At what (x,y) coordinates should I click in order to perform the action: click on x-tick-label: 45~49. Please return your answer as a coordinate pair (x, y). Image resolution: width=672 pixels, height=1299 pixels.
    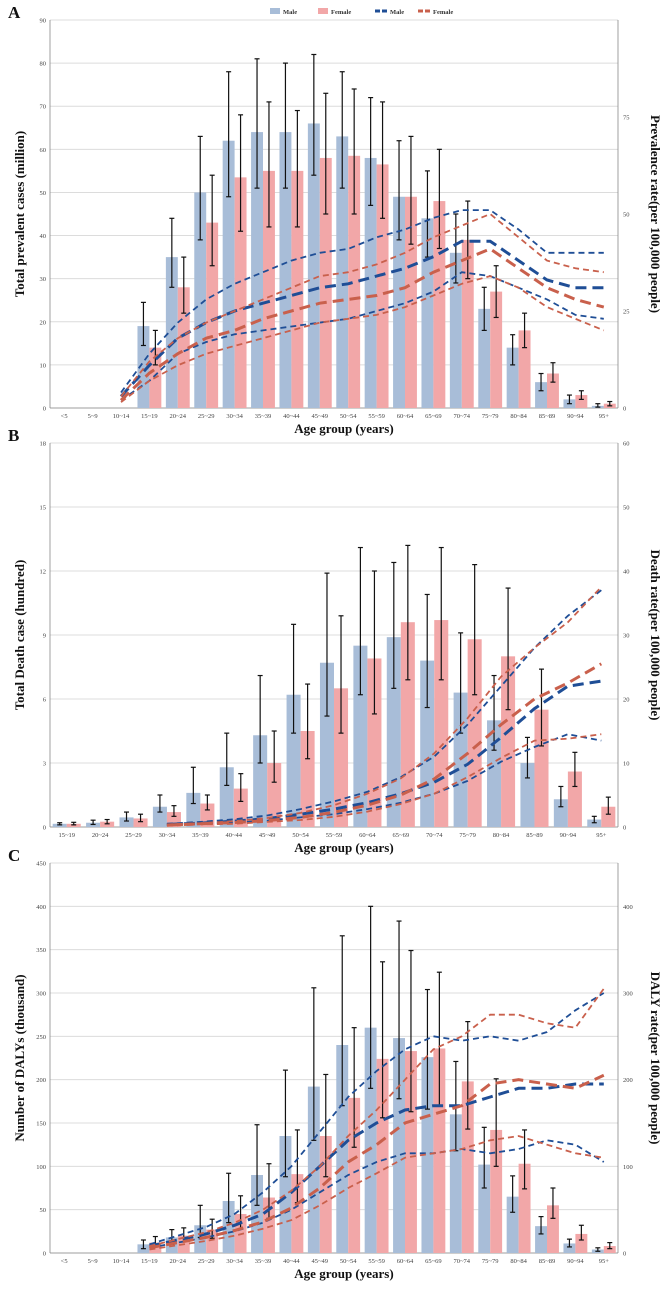
    Looking at the image, I should click on (320, 1261).